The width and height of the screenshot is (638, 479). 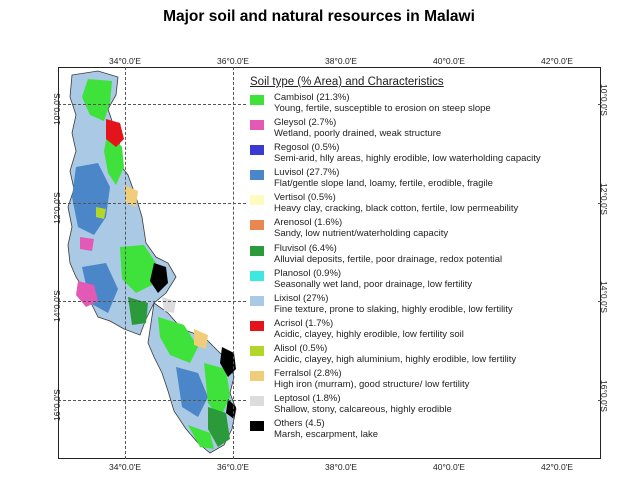 I want to click on legend-soil-name: Ferralsol (2.8%), so click(x=308, y=374).